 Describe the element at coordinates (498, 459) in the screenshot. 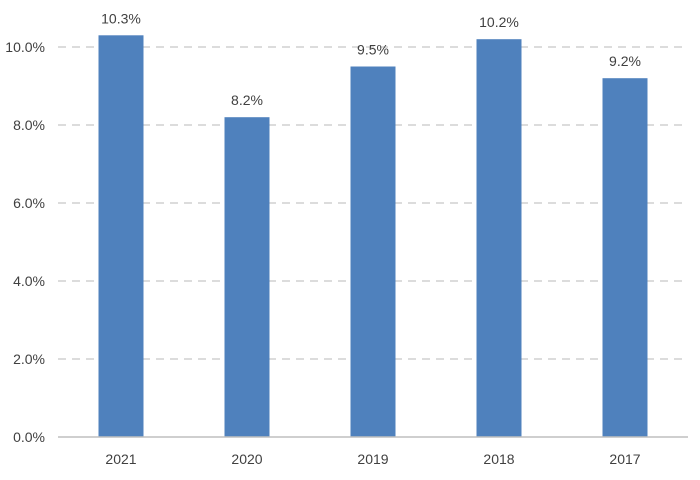

I see `x-tick-label-2018: 2018` at that location.